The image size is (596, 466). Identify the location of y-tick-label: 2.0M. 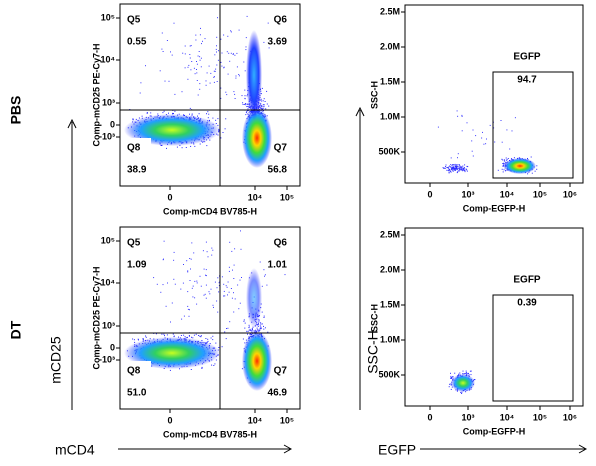
(390, 46).